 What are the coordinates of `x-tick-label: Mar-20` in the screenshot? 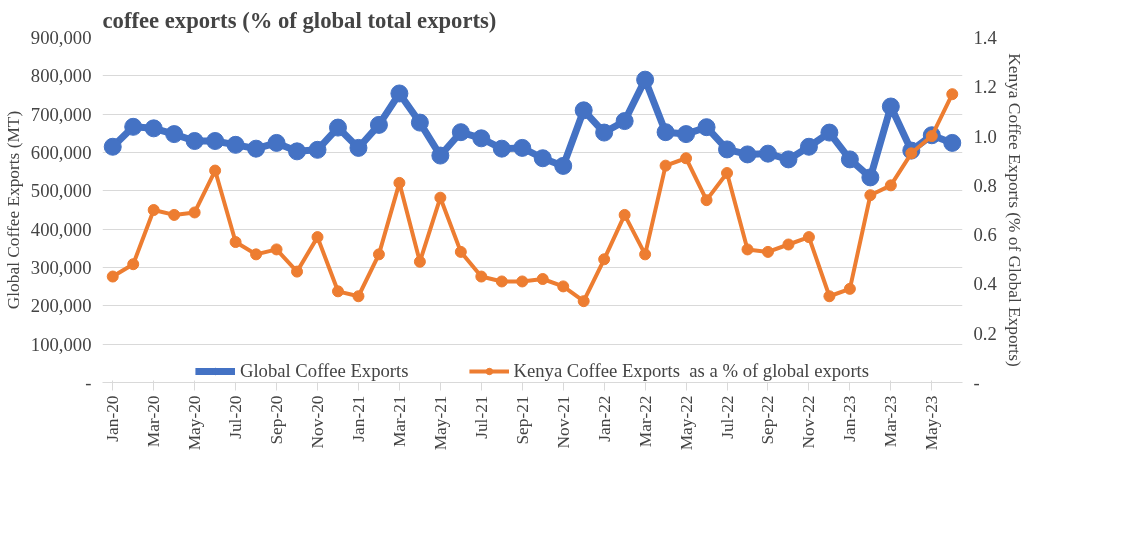 It's located at (154, 421).